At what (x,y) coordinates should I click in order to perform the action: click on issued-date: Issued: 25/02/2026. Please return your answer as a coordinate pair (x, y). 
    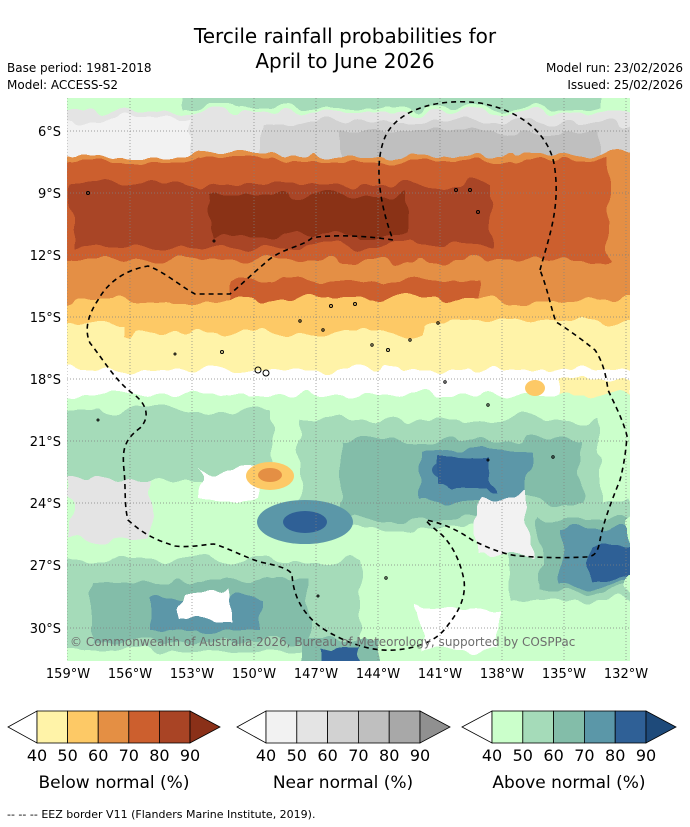
    Looking at the image, I should click on (625, 85).